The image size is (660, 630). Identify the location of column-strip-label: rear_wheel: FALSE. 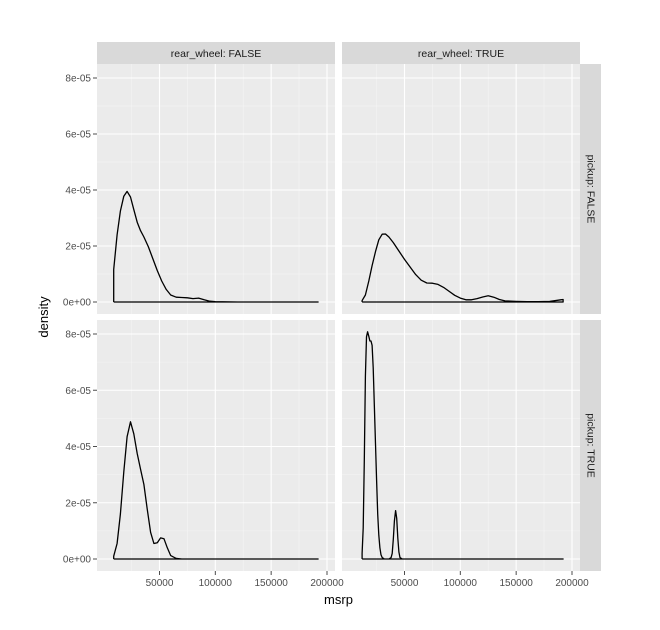
(216, 54).